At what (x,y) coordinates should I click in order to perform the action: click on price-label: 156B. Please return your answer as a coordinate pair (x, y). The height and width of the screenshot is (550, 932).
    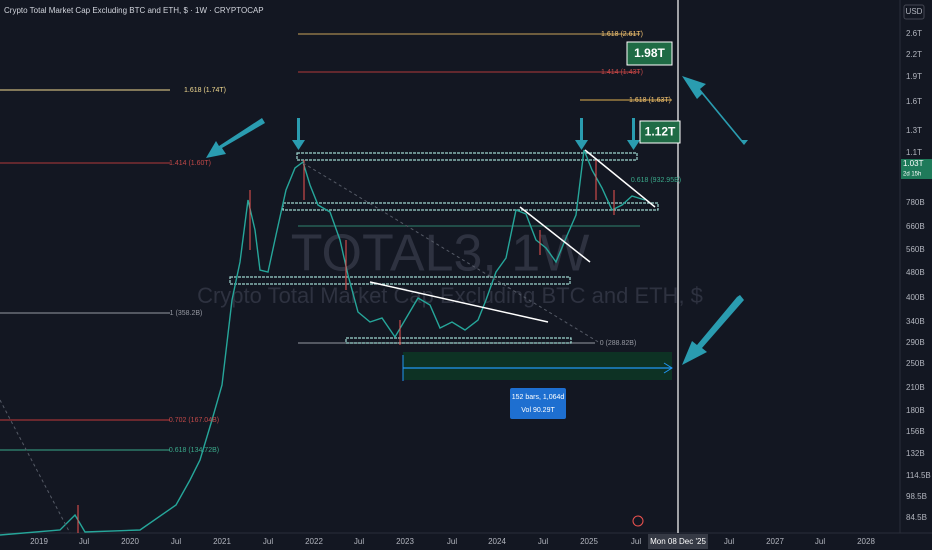
    Looking at the image, I should click on (915, 431).